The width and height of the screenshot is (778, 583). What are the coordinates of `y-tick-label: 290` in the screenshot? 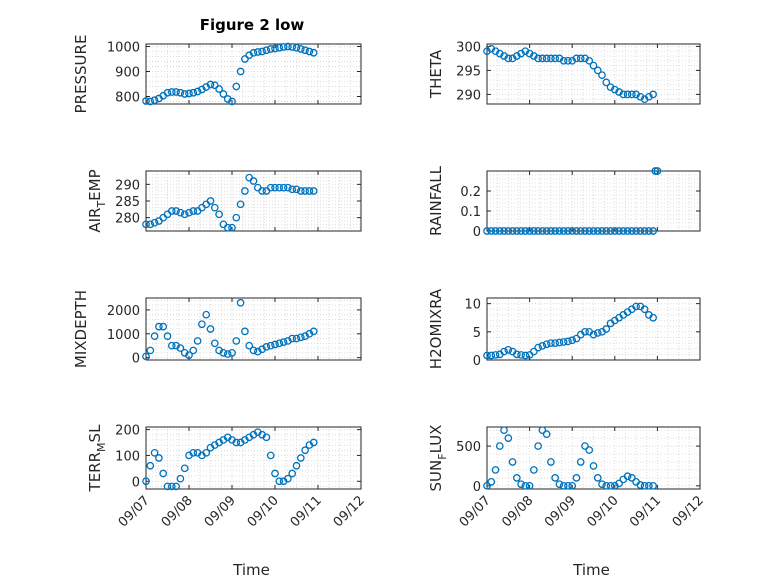 It's located at (468, 95).